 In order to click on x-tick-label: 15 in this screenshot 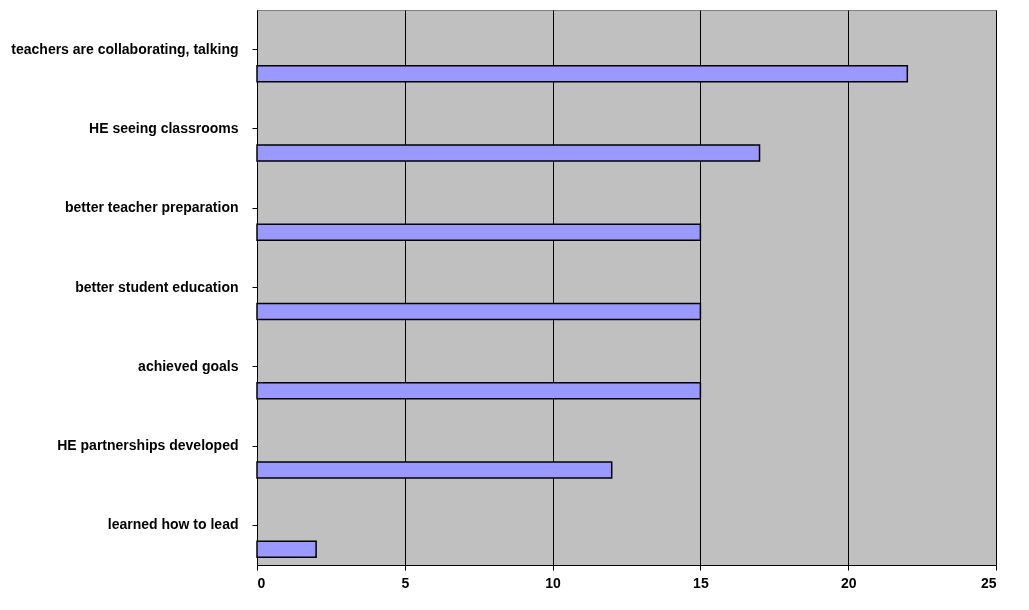, I will do `click(701, 582)`.